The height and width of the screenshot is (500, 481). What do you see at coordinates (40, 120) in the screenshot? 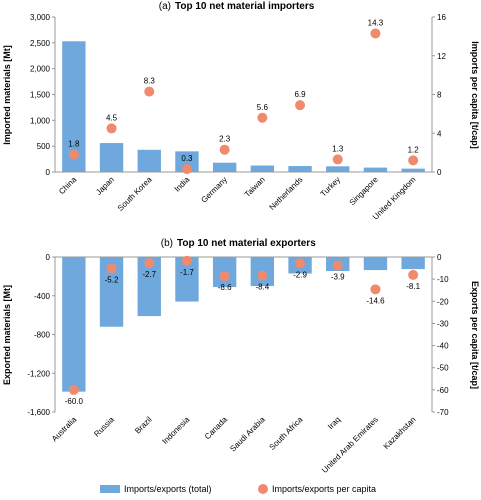
I see `y-tick-label: 1,000` at bounding box center [40, 120].